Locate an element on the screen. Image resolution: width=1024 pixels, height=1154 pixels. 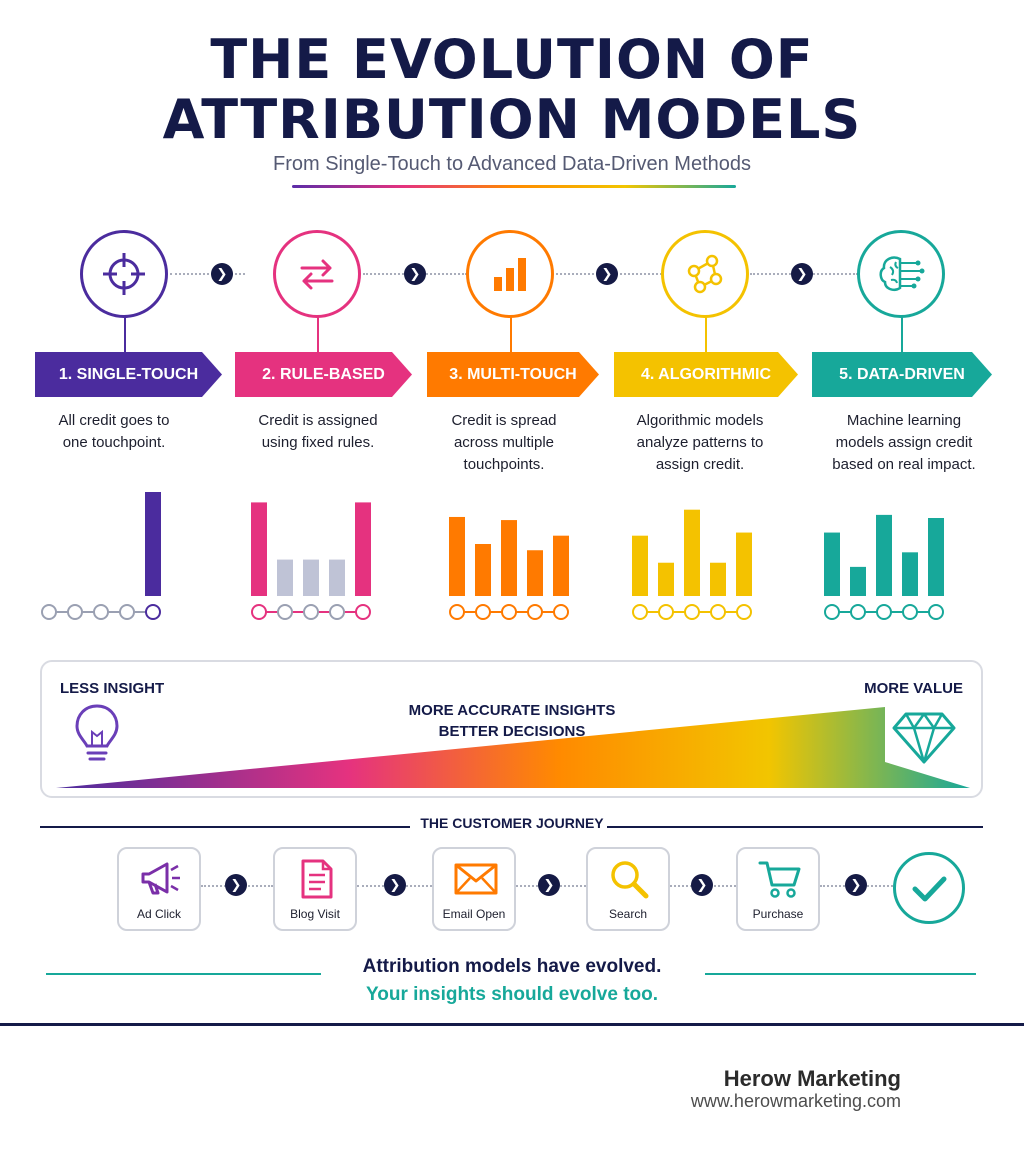
checkmark-icon is located at coordinates (929, 888).